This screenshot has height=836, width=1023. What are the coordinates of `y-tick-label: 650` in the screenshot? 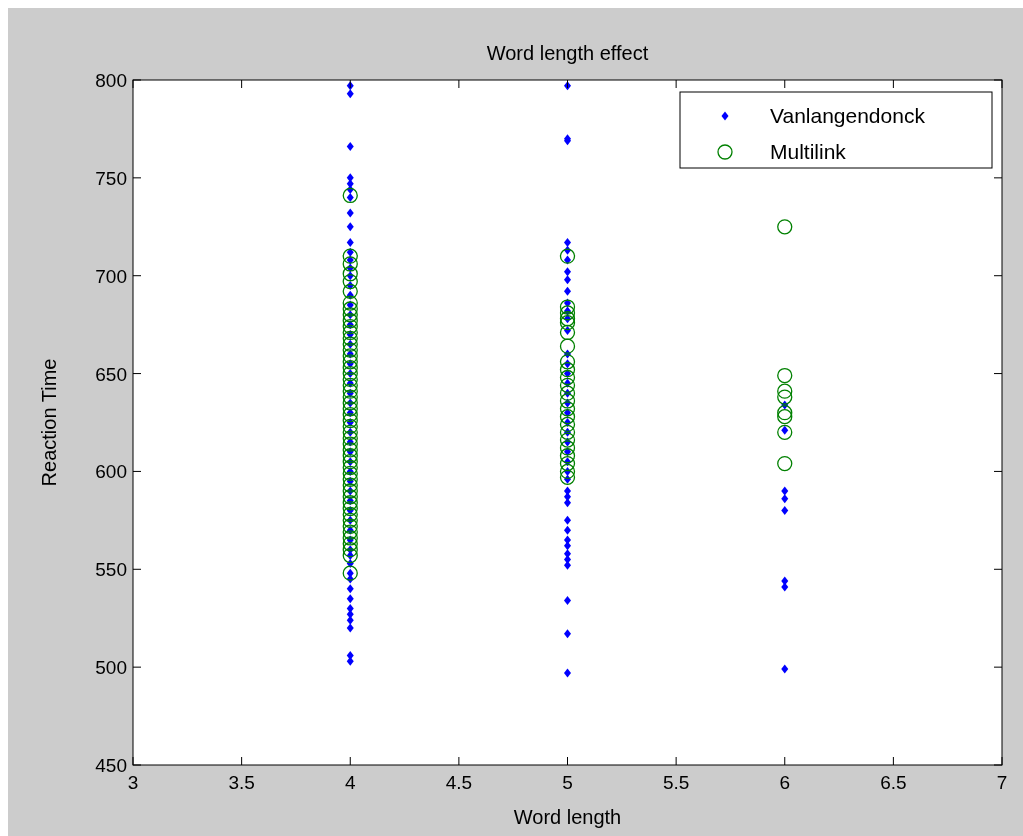 It's located at (111, 374).